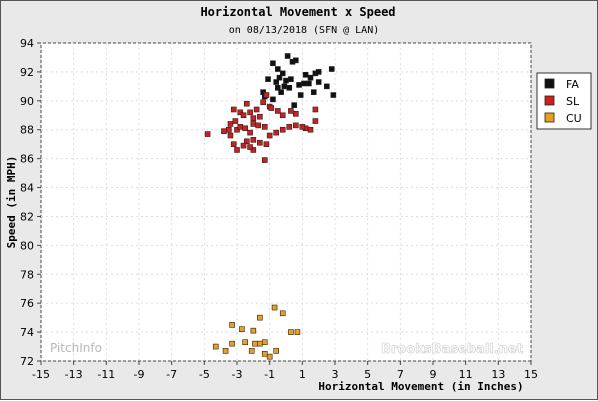 This screenshot has width=598, height=401. I want to click on y-tick-label: 94, so click(27, 43).